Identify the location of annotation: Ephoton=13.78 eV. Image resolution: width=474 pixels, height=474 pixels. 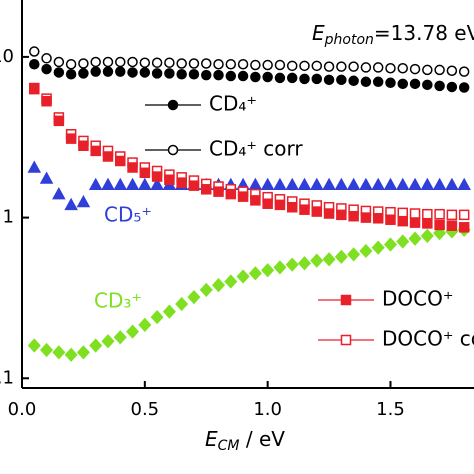
(393, 35).